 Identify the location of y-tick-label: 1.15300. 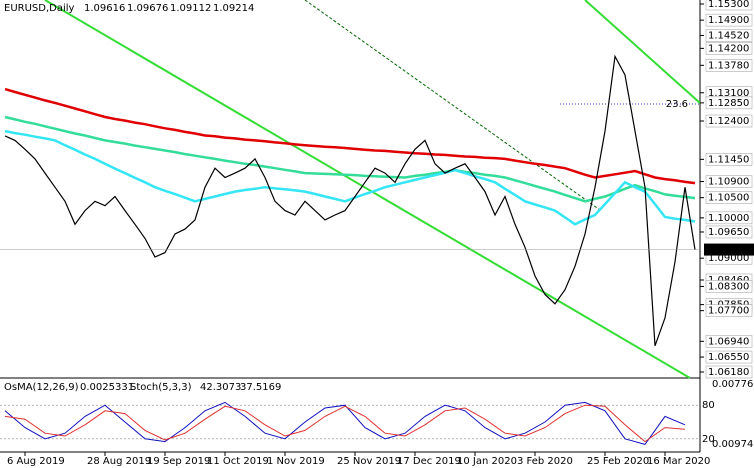
(728, 5).